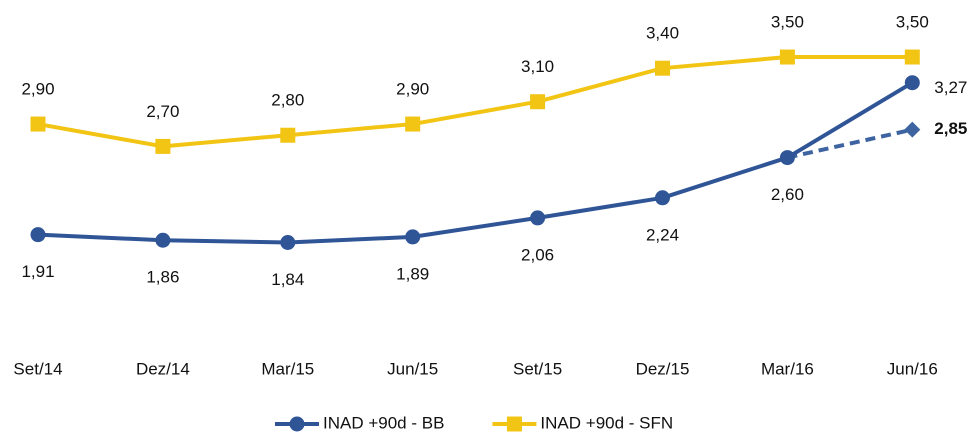 The width and height of the screenshot is (977, 434). What do you see at coordinates (383, 422) in the screenshot?
I see `legend-label: INAD +90d - BB` at bounding box center [383, 422].